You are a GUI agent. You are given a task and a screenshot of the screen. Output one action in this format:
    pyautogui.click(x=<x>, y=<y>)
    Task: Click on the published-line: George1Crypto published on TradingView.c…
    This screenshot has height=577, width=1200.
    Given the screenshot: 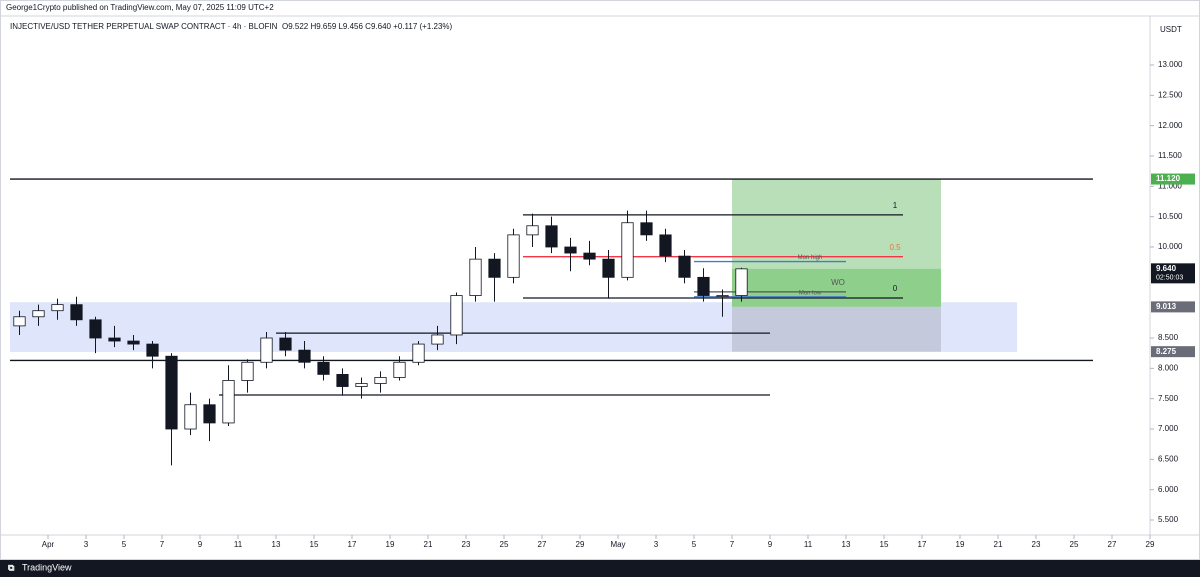 What is the action you would take?
    pyautogui.click(x=140, y=7)
    